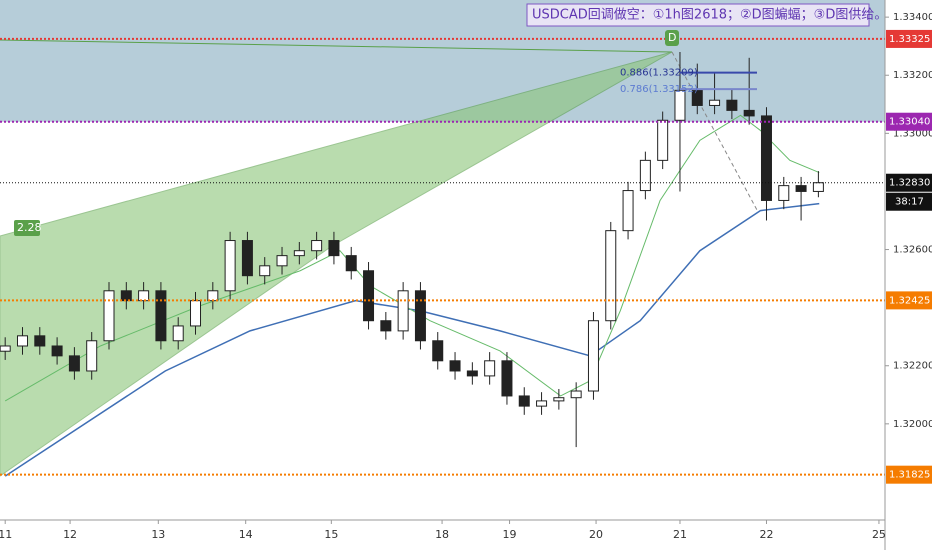 The height and width of the screenshot is (550, 932). What do you see at coordinates (6, 534) in the screenshot?
I see `x-tick-label: 11` at bounding box center [6, 534].